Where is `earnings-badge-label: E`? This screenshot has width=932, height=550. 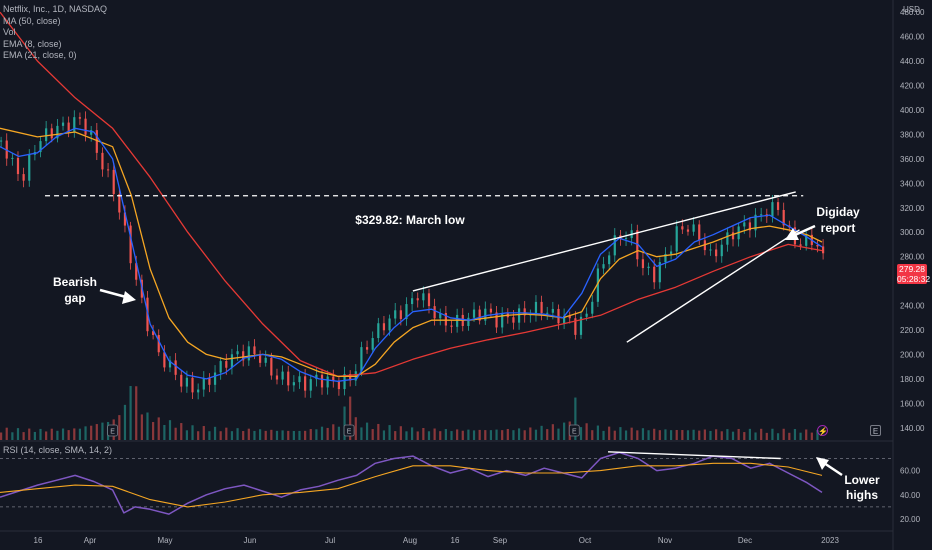 earnings-badge-label: E is located at coordinates (349, 432).